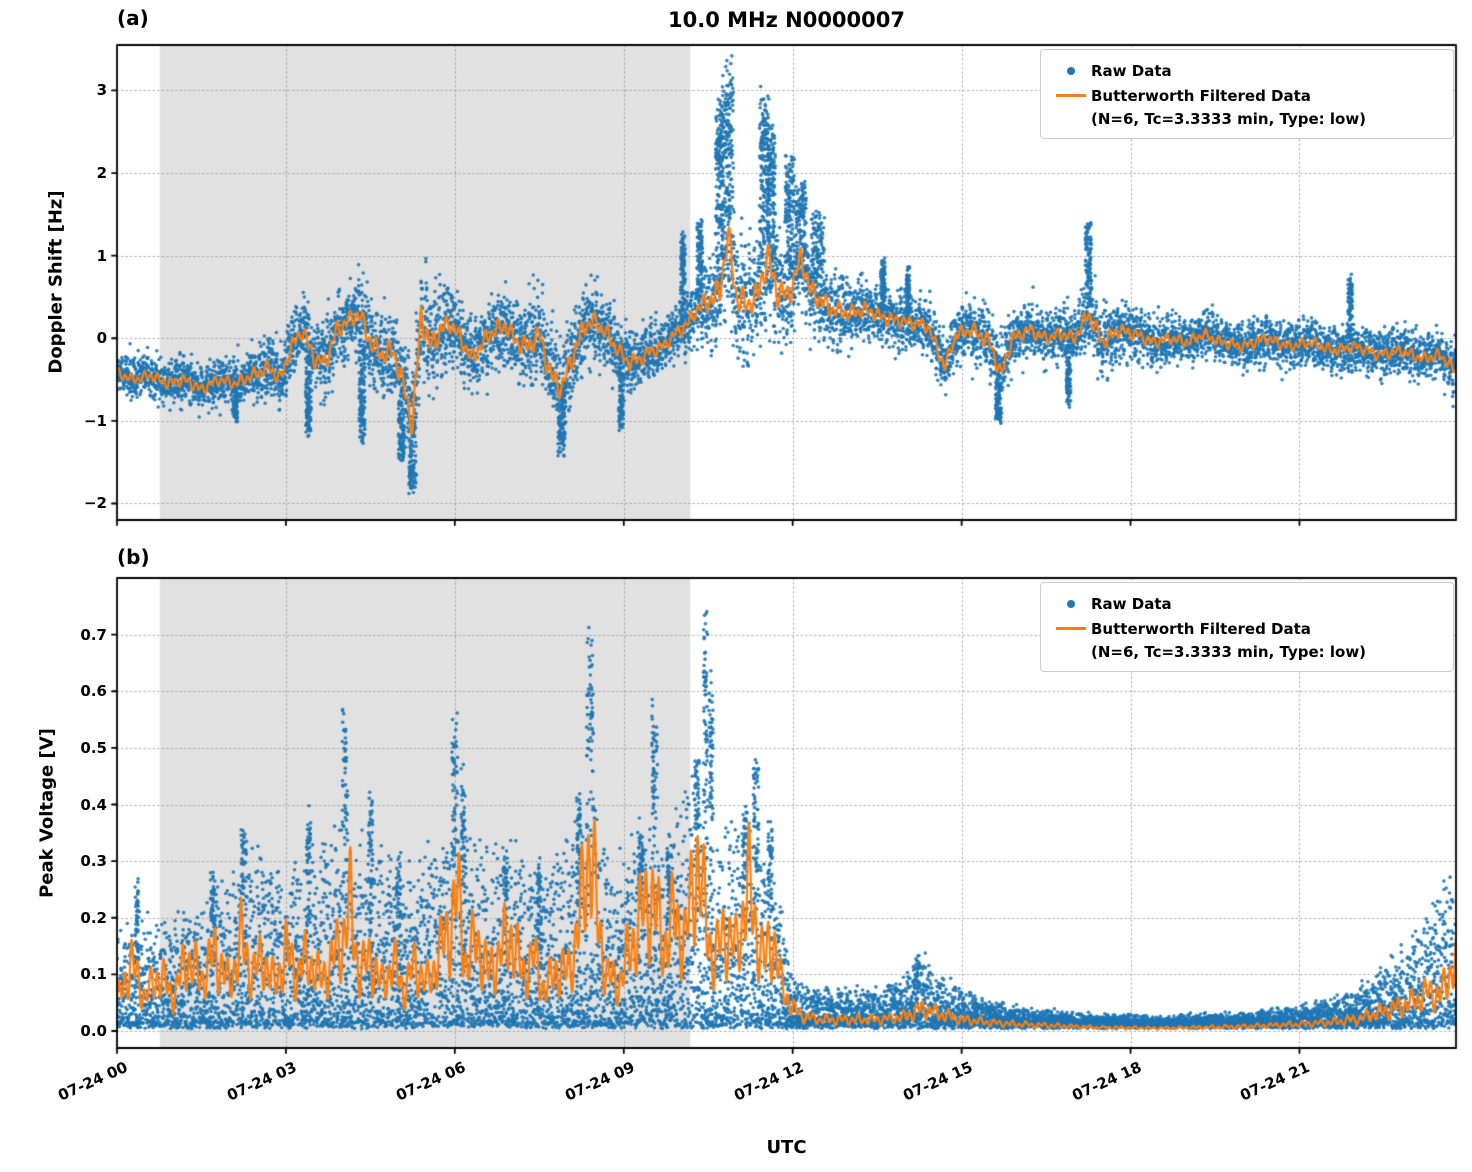 The width and height of the screenshot is (1472, 1172). I want to click on y-axis-label-a: Doppler Shift [Hz], so click(56, 282).